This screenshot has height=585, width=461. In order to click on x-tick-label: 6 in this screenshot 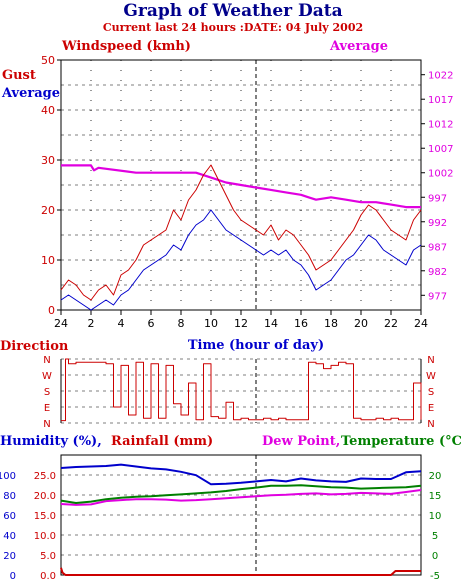, I will do `click(151, 323)`.